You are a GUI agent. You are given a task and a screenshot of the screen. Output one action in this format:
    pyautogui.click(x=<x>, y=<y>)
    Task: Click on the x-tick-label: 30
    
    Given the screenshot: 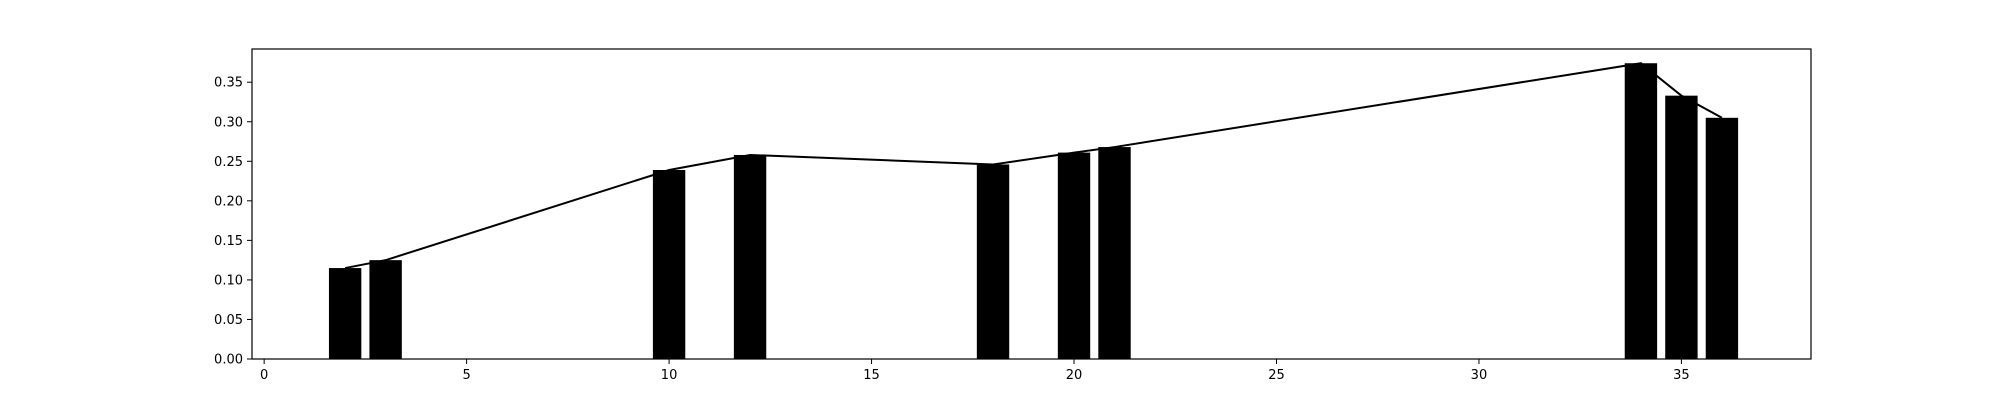 What is the action you would take?
    pyautogui.click(x=1479, y=375)
    